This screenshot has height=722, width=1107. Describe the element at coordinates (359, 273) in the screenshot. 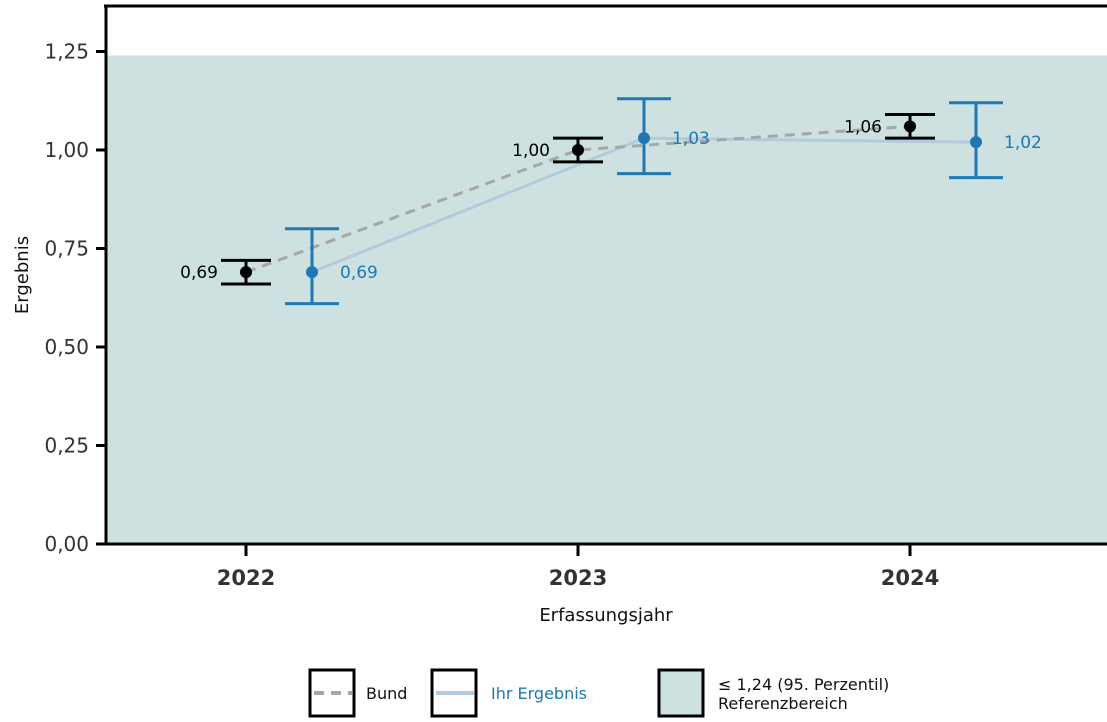

I see `data-label-ihr-ergebnis: 0,69` at that location.